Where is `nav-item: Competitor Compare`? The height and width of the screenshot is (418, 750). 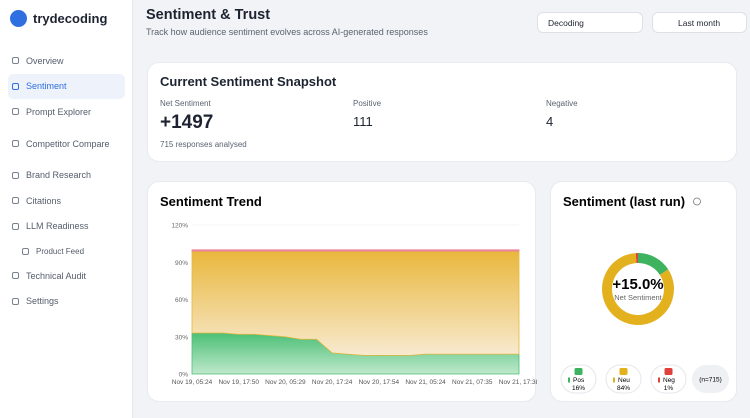 nav-item: Competitor Compare is located at coordinates (66, 144).